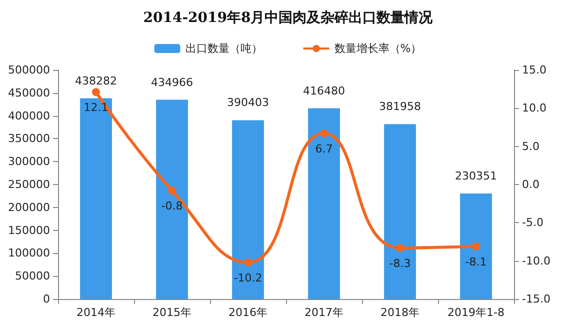  Describe the element at coordinates (288, 17) in the screenshot. I see `chart-title: 2014-2019年8月中国肉及杂碎出口数量情况` at that location.